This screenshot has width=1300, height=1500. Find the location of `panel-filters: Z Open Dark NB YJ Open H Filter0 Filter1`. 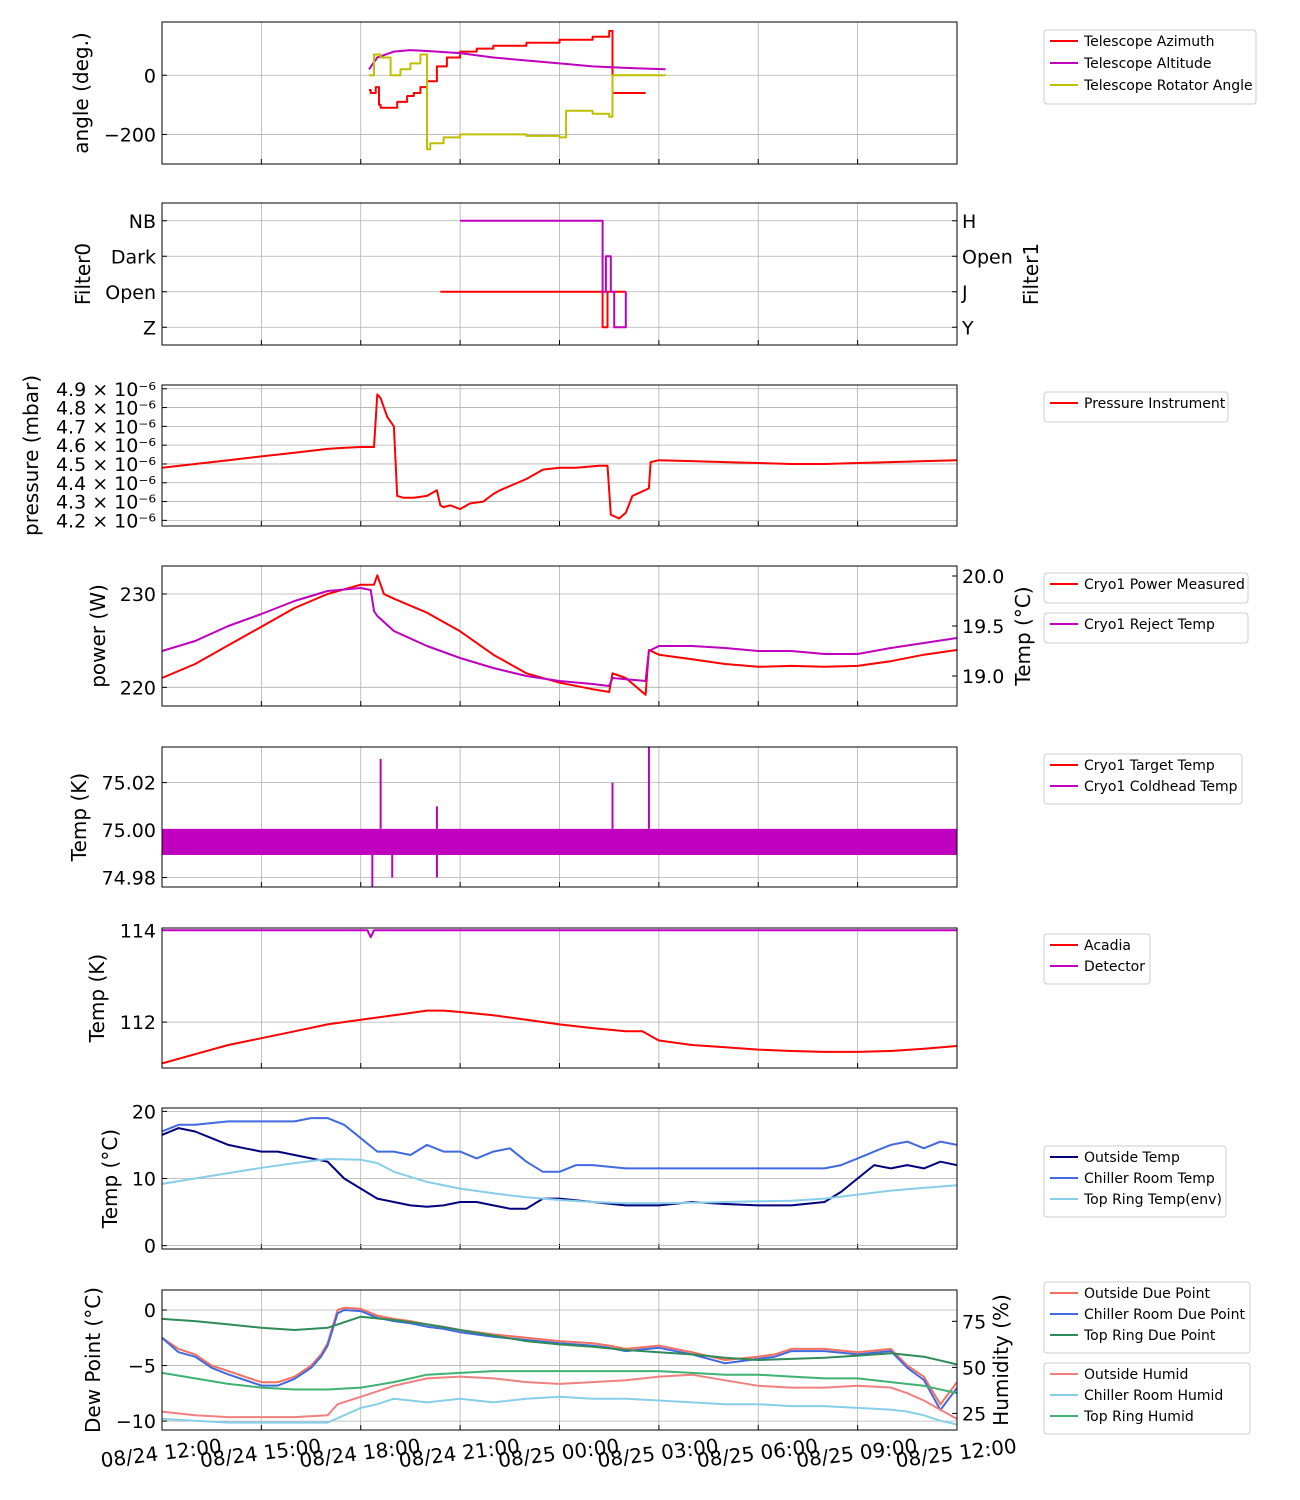

panel-filters: Z Open Dark NB YJ Open H Filter0 Filter1 is located at coordinates (557, 274).